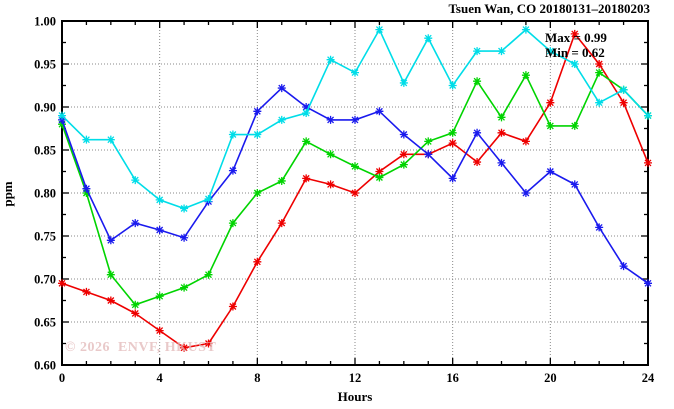  I want to click on y-tick-label: 0.60, so click(45, 366).